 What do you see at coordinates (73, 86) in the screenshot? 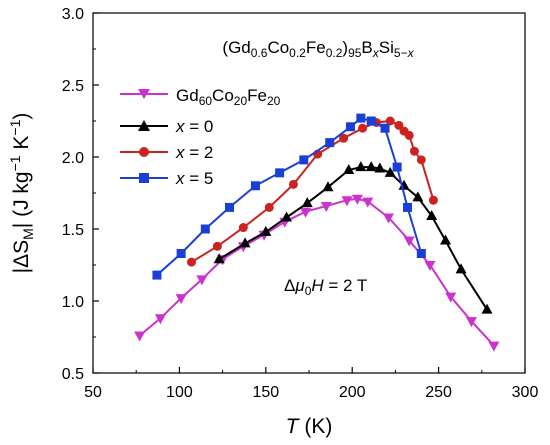
I see `y-tick-label: 2.5` at bounding box center [73, 86].